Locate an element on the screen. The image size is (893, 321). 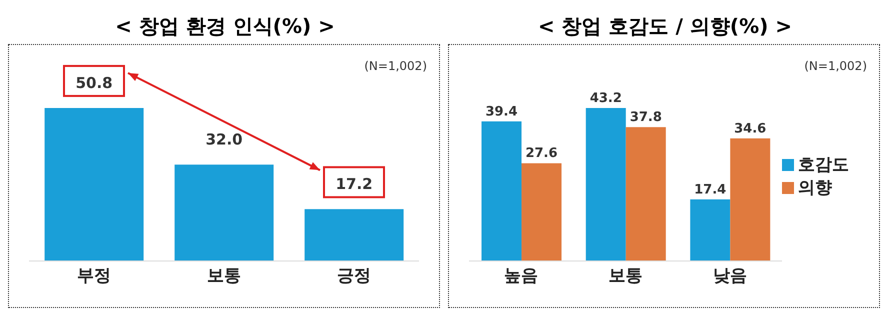
chart-title: < 창업 호감도 / 의향(%) > is located at coordinates (665, 26).